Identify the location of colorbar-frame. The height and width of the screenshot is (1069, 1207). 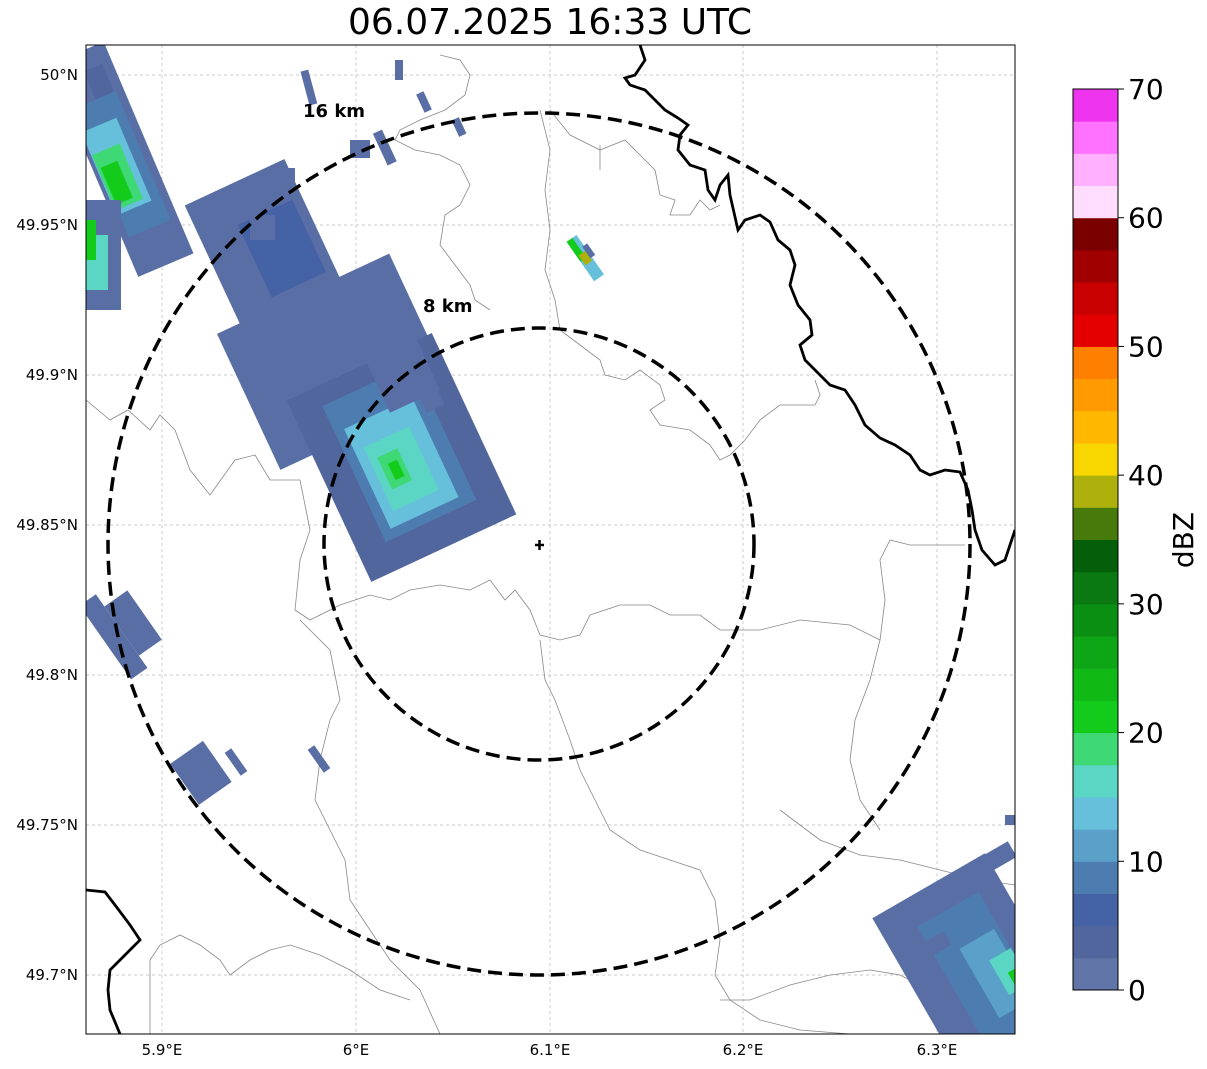
(1095, 539).